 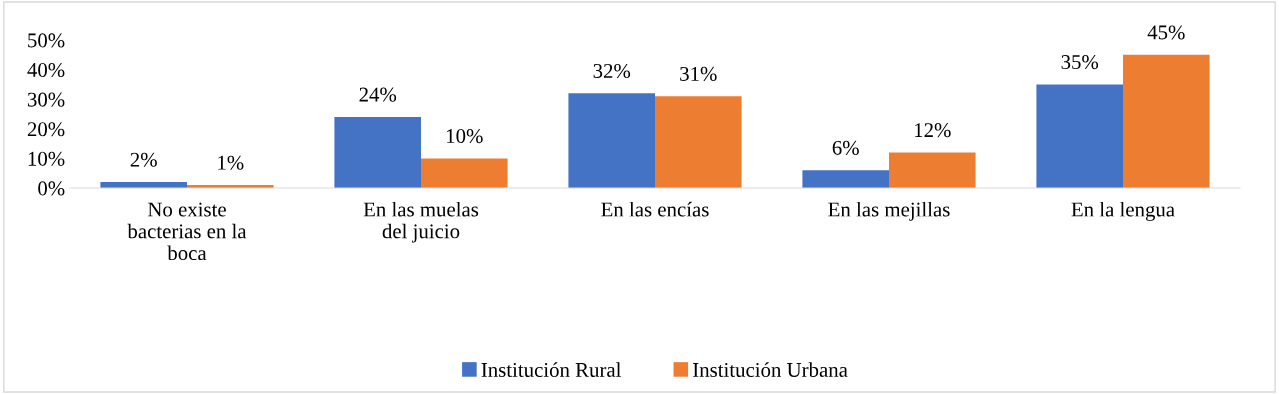 What do you see at coordinates (143, 159) in the screenshot?
I see `data-label: 2%` at bounding box center [143, 159].